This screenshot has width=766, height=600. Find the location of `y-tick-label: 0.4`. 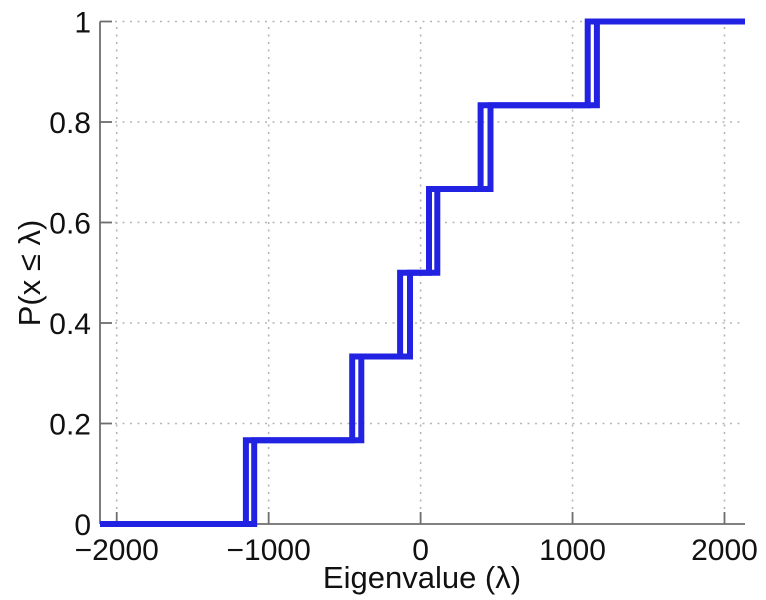

y-tick-label: 0.4 is located at coordinates (70, 324).